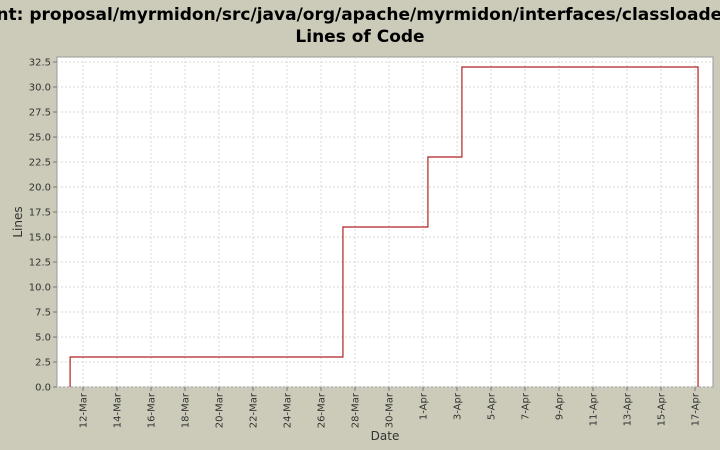 The width and height of the screenshot is (720, 450). Describe the element at coordinates (118, 410) in the screenshot. I see `x-tick-label: 14-Mar` at that location.